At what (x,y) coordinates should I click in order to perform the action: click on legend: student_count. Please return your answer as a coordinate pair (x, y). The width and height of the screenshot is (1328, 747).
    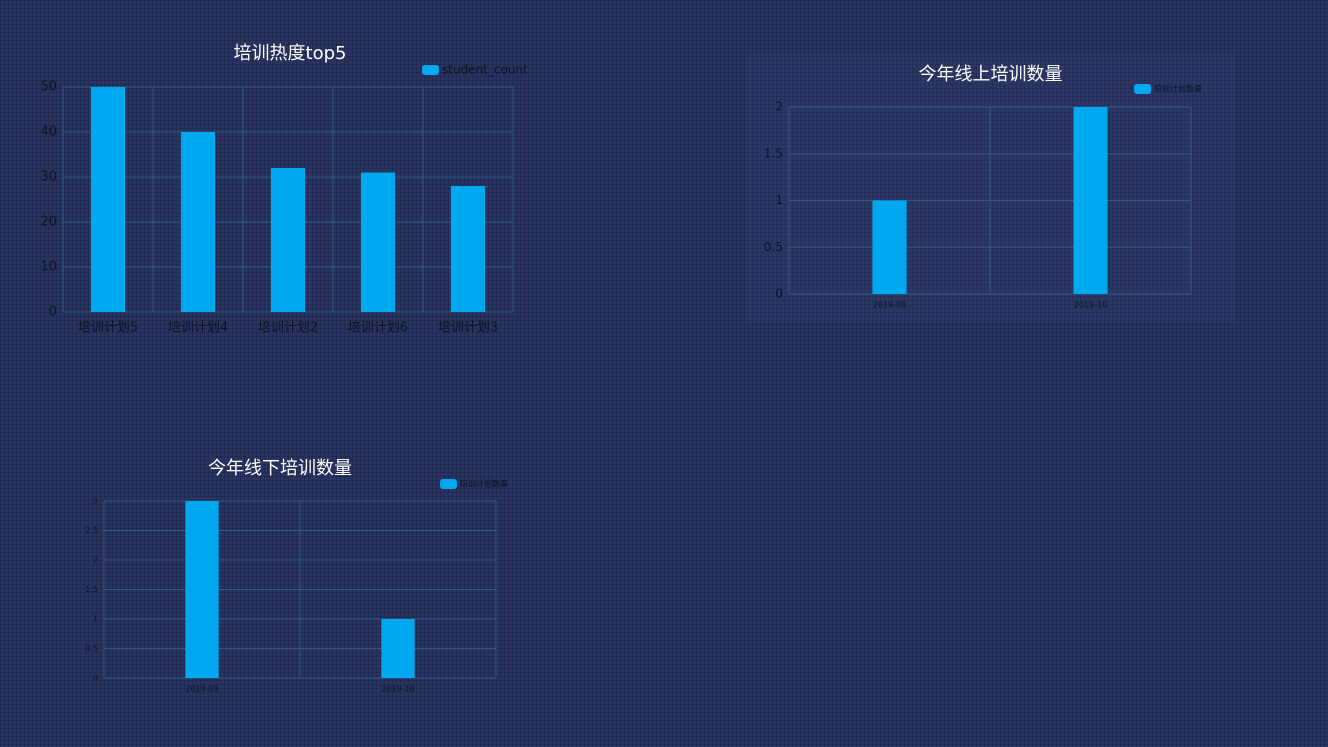
    Looking at the image, I should click on (475, 70).